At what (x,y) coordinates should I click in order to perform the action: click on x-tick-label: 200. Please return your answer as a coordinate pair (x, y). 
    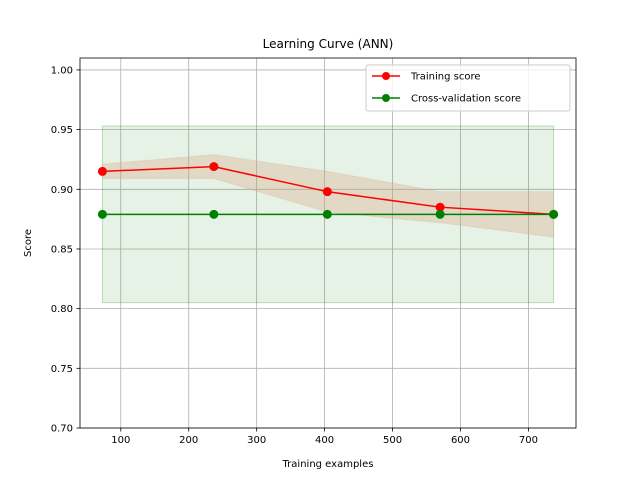
    Looking at the image, I should click on (188, 440).